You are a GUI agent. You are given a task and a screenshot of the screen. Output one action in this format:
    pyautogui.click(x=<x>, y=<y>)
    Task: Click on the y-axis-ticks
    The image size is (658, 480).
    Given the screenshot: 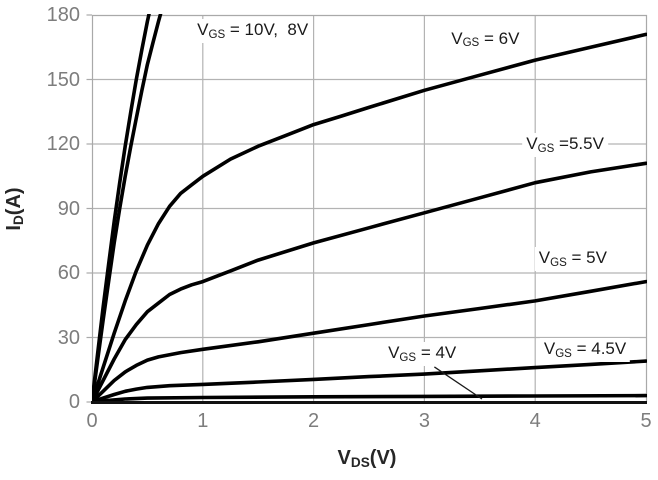 What is the action you would take?
    pyautogui.click(x=89, y=208)
    